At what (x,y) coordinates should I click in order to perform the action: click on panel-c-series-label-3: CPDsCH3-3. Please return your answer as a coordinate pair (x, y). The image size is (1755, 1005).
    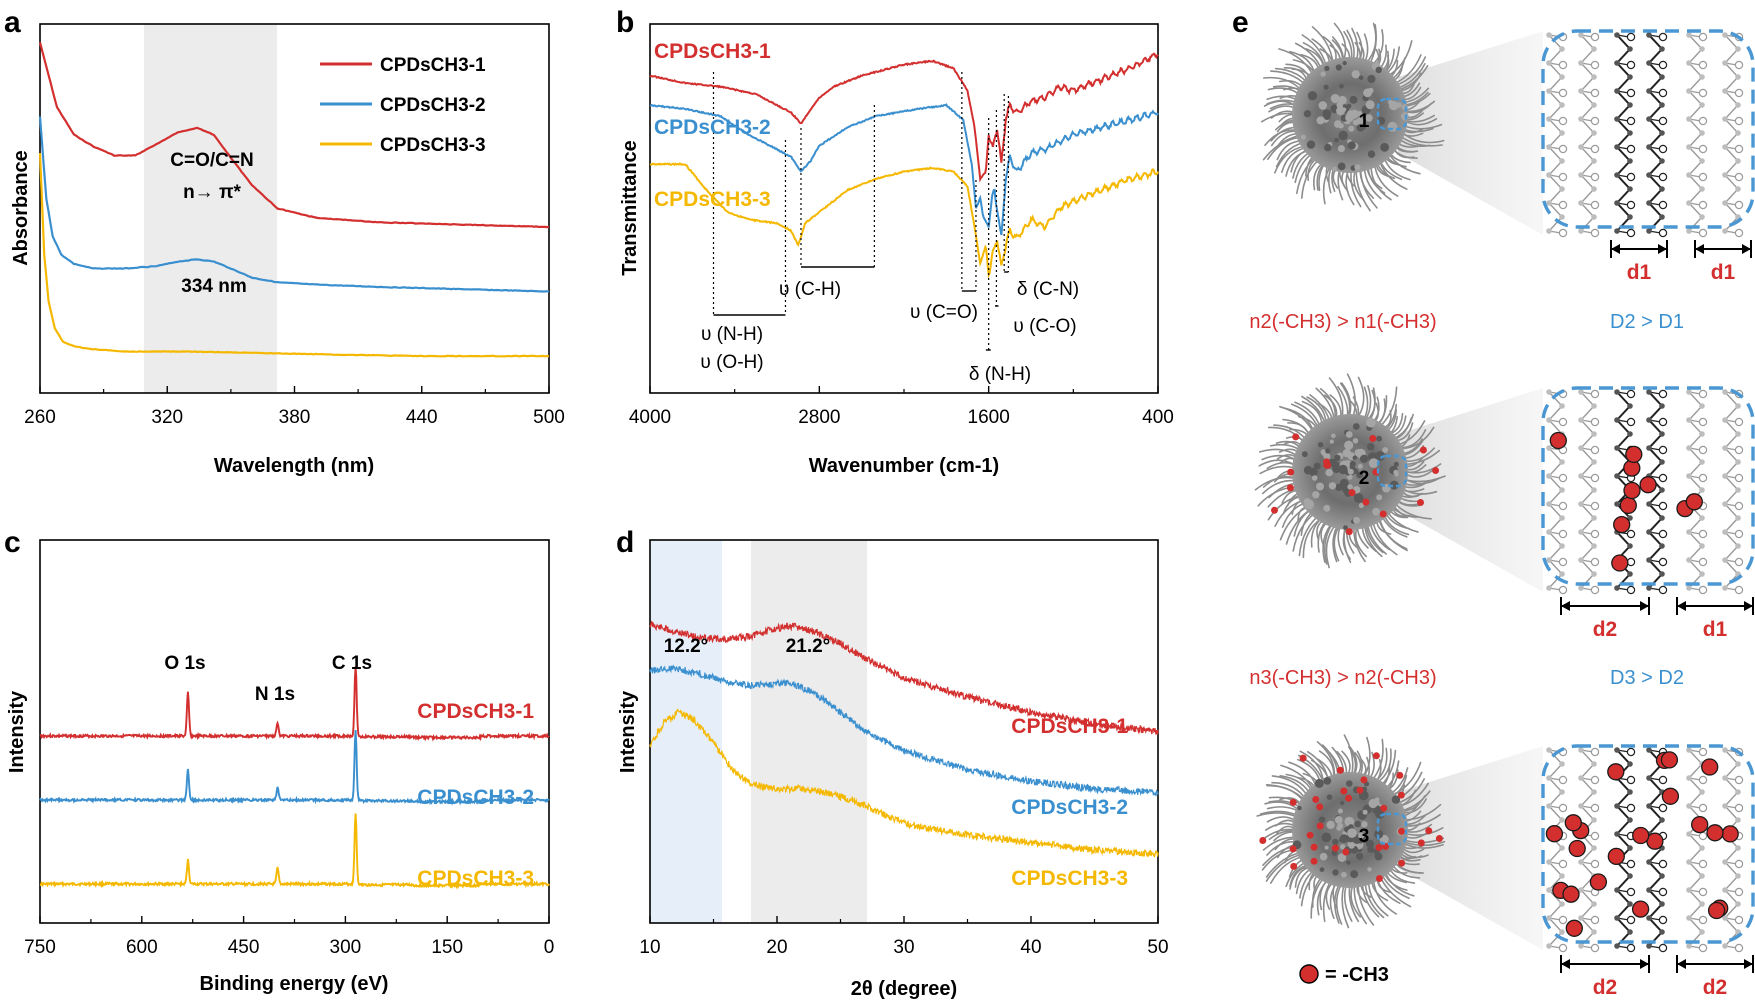
    Looking at the image, I should click on (475, 878).